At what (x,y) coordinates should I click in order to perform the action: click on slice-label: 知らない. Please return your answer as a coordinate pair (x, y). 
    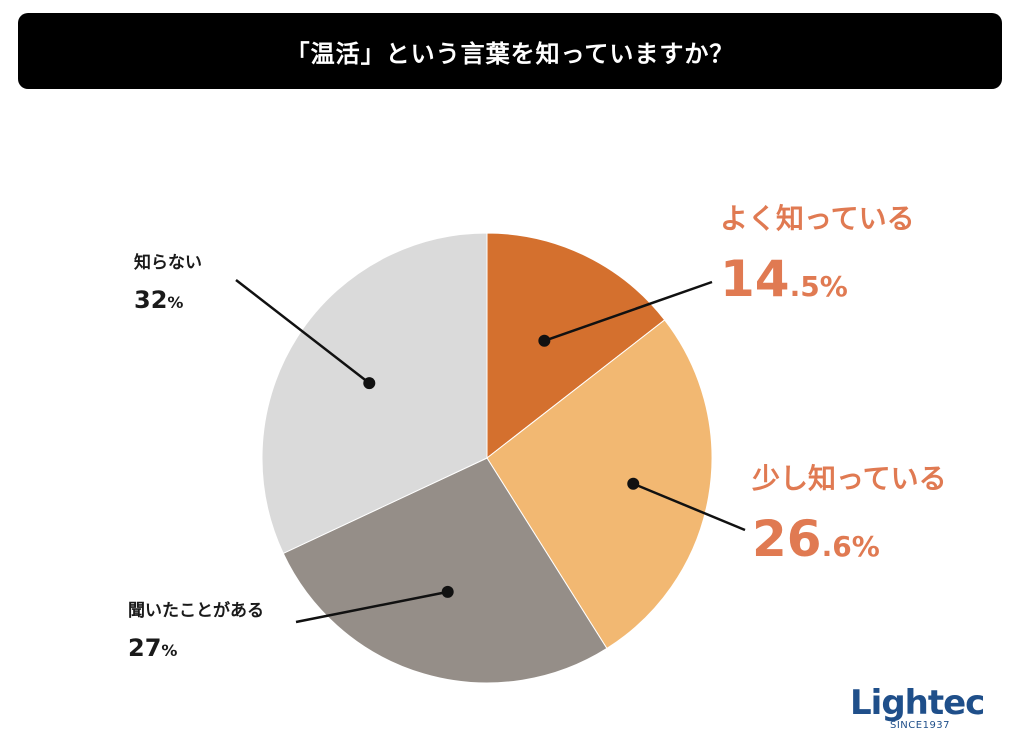
    Looking at the image, I should click on (167, 262).